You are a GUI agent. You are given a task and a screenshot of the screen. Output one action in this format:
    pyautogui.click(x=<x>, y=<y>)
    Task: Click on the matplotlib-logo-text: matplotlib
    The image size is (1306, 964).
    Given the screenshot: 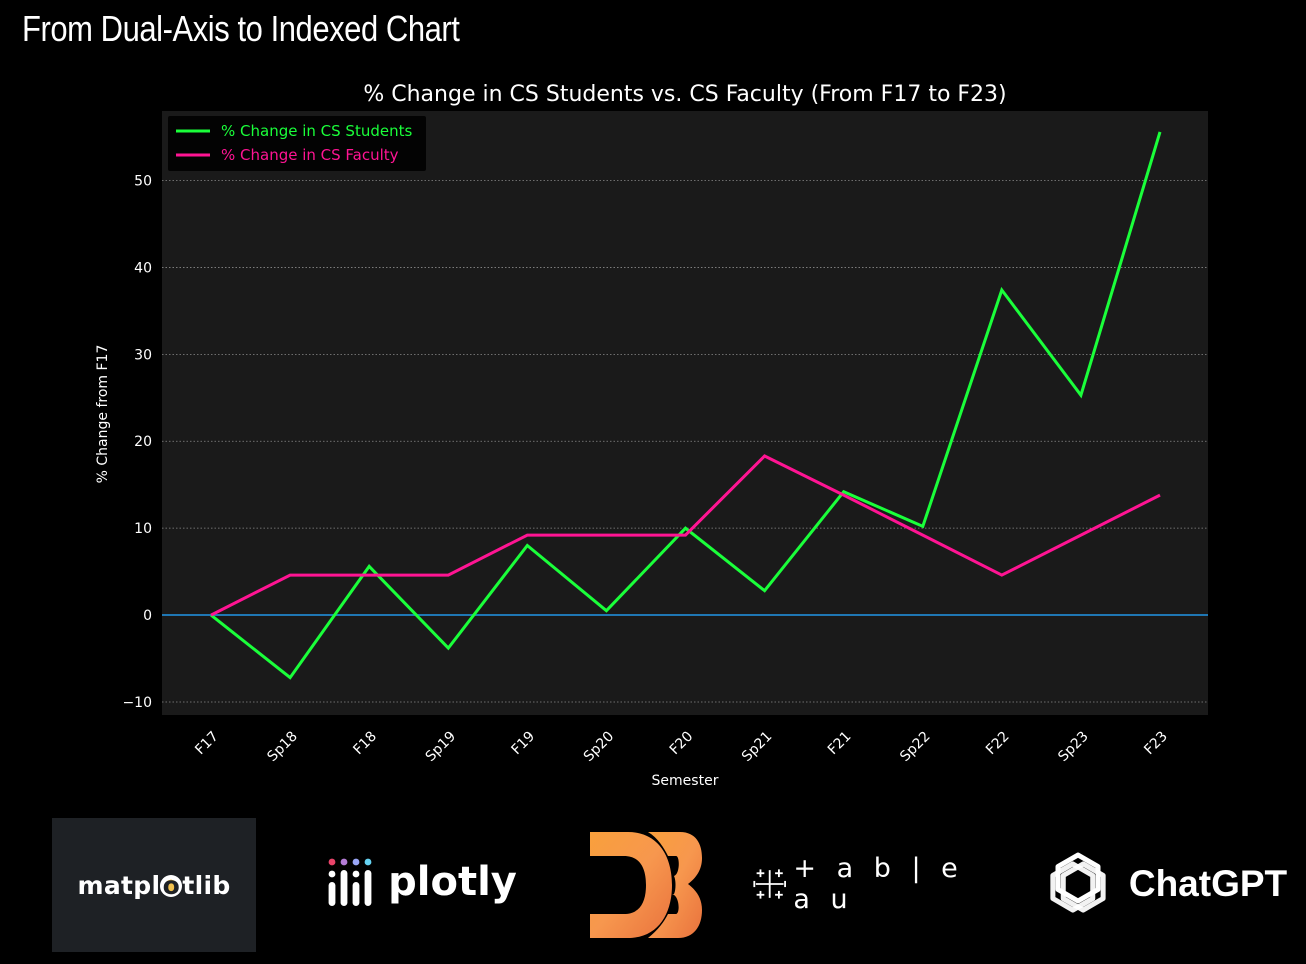 What is the action you would take?
    pyautogui.click(x=154, y=885)
    